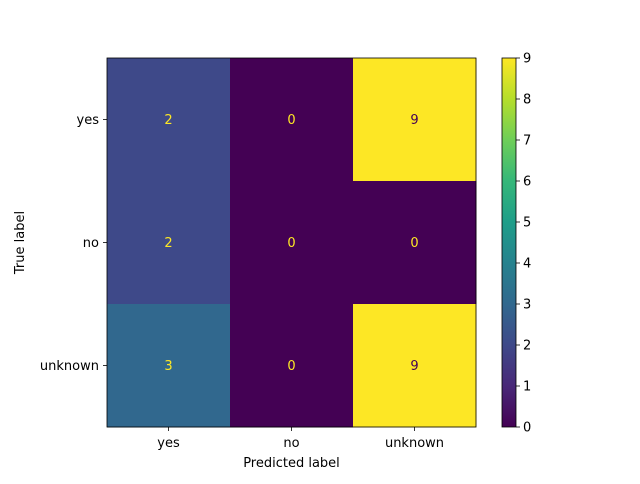 The image size is (640, 484). What do you see at coordinates (527, 141) in the screenshot?
I see `colorbar-tick-label: 7` at bounding box center [527, 141].